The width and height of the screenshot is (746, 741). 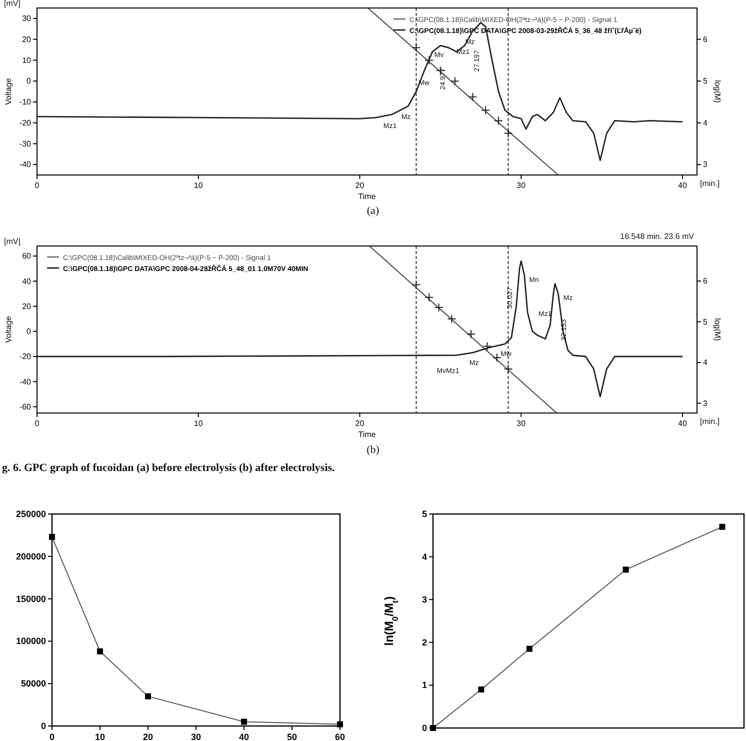 What do you see at coordinates (373, 450) in the screenshot?
I see `text: (b)` at bounding box center [373, 450].